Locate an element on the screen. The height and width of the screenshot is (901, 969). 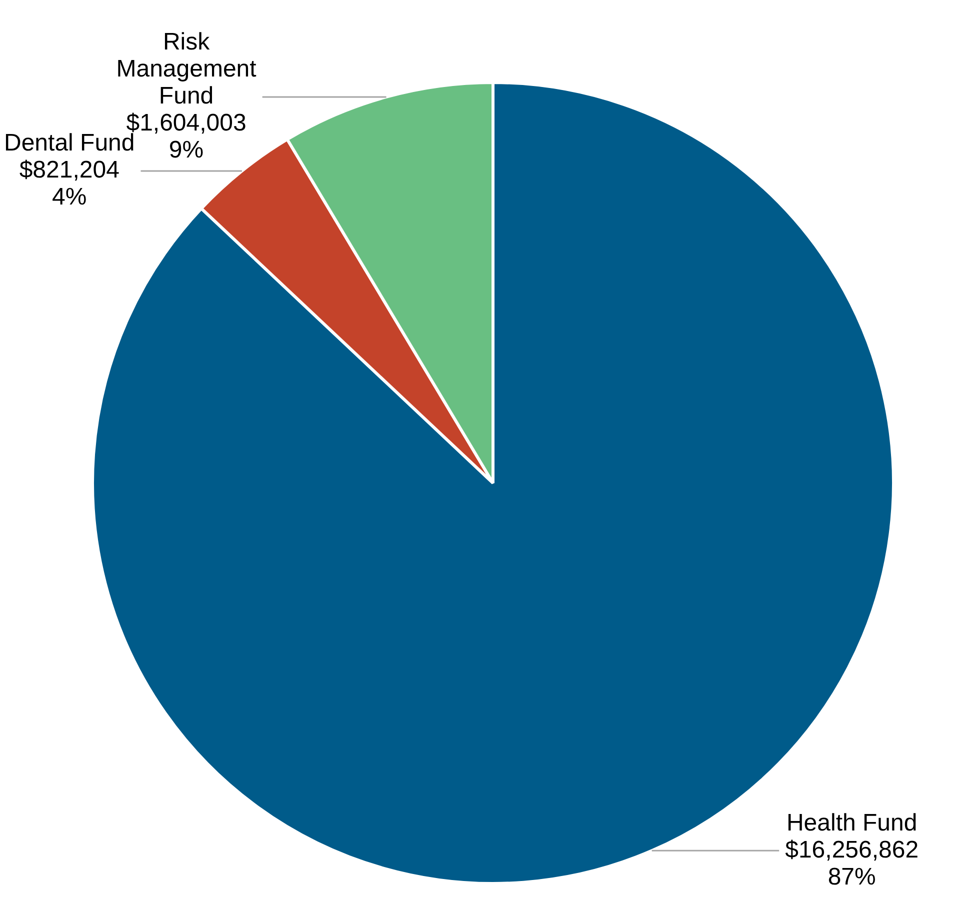
data-label: $821,204 4% is located at coordinates (69, 183).